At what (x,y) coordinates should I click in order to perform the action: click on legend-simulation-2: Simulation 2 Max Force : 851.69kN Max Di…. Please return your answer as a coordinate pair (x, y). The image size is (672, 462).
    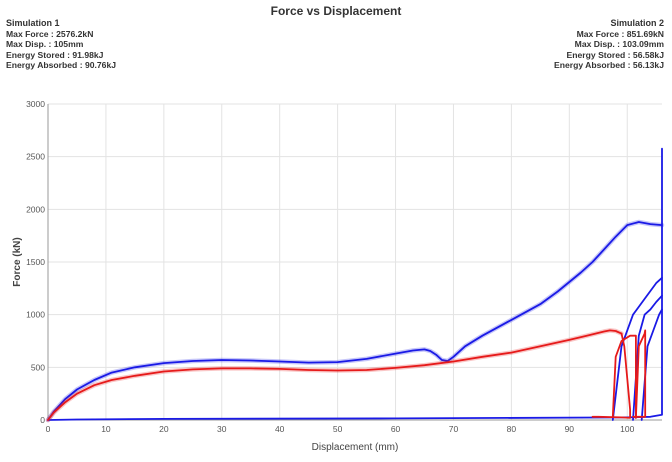
    Looking at the image, I should click on (609, 44).